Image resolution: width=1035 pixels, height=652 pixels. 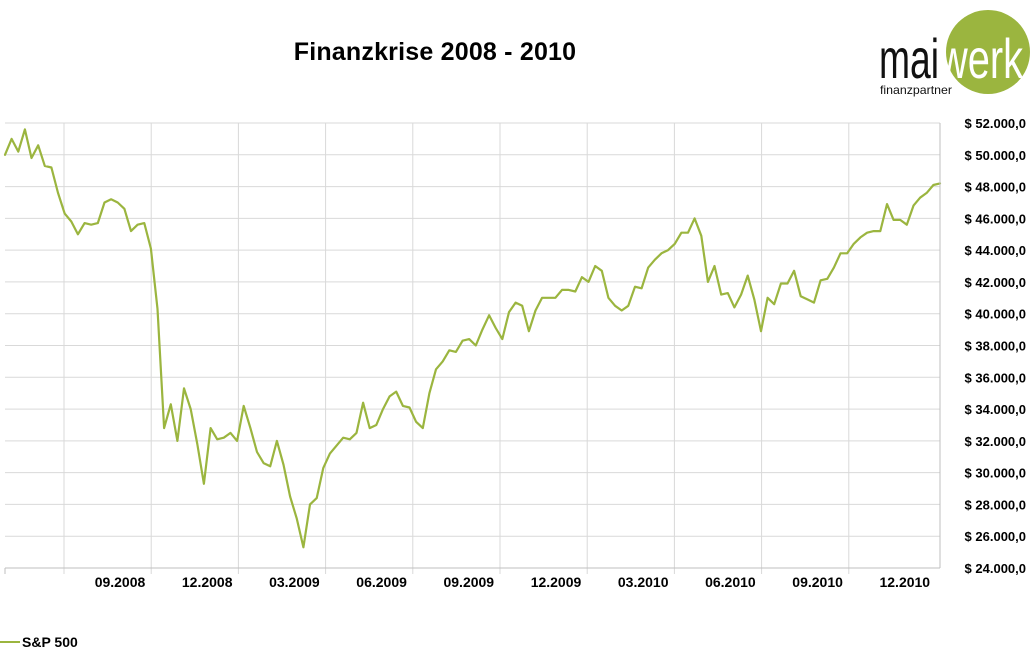 I want to click on x-tick-label: 06.2010, so click(x=730, y=582).